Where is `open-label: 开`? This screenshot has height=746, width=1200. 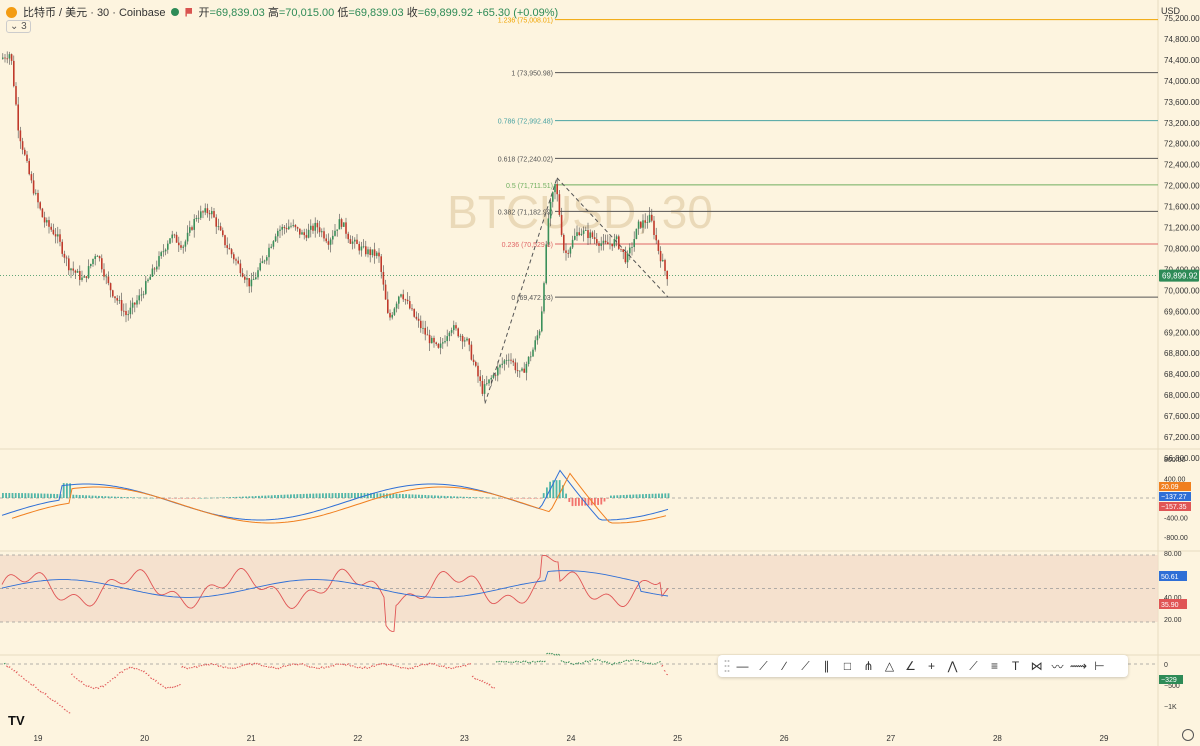
open-label: 开 is located at coordinates (204, 13).